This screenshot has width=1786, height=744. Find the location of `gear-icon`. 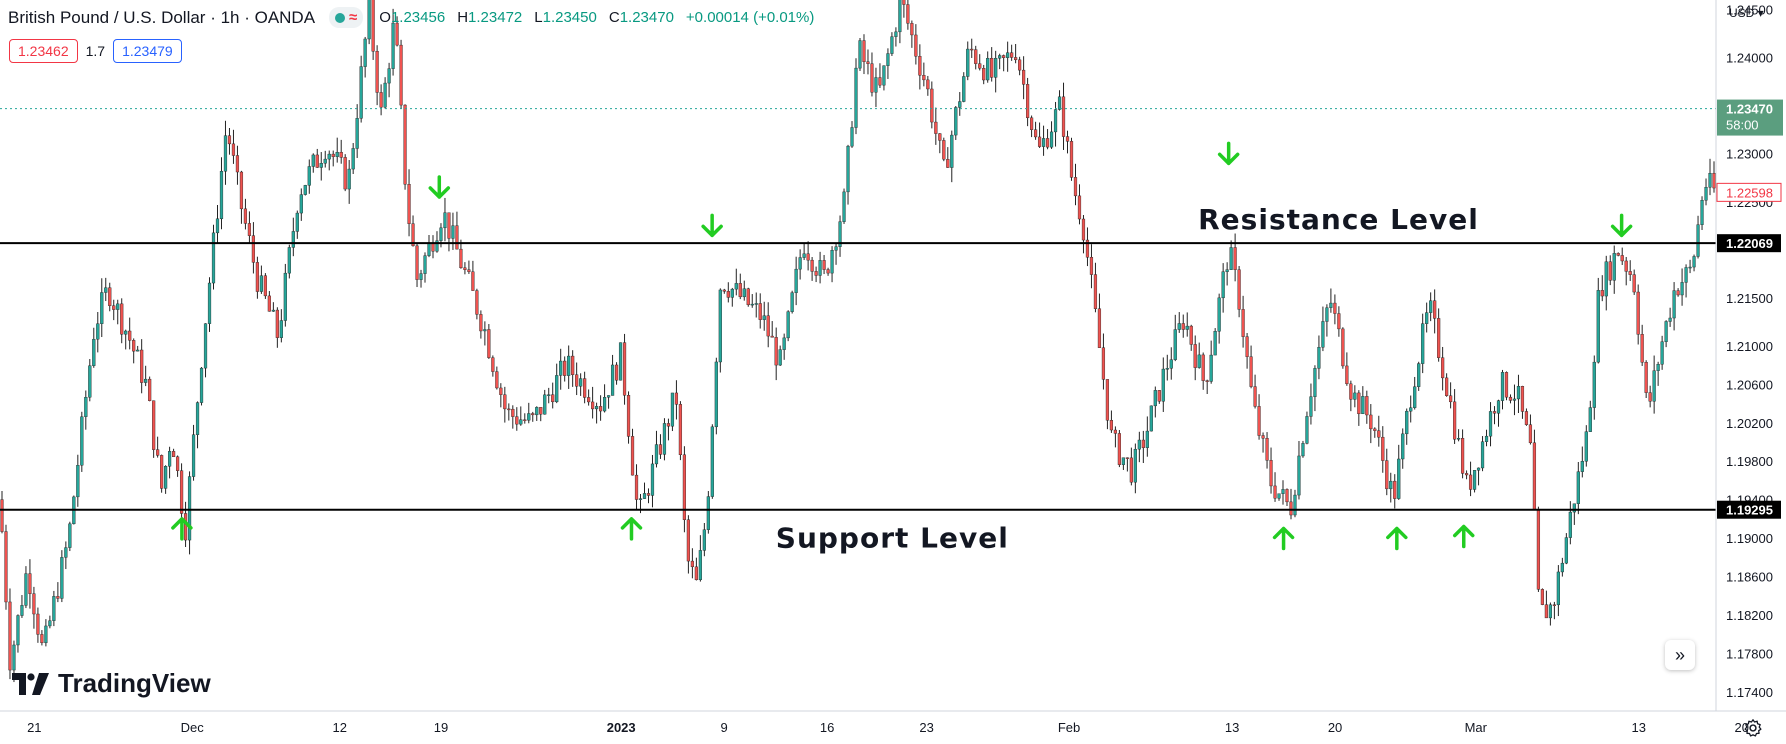

gear-icon is located at coordinates (1753, 728).